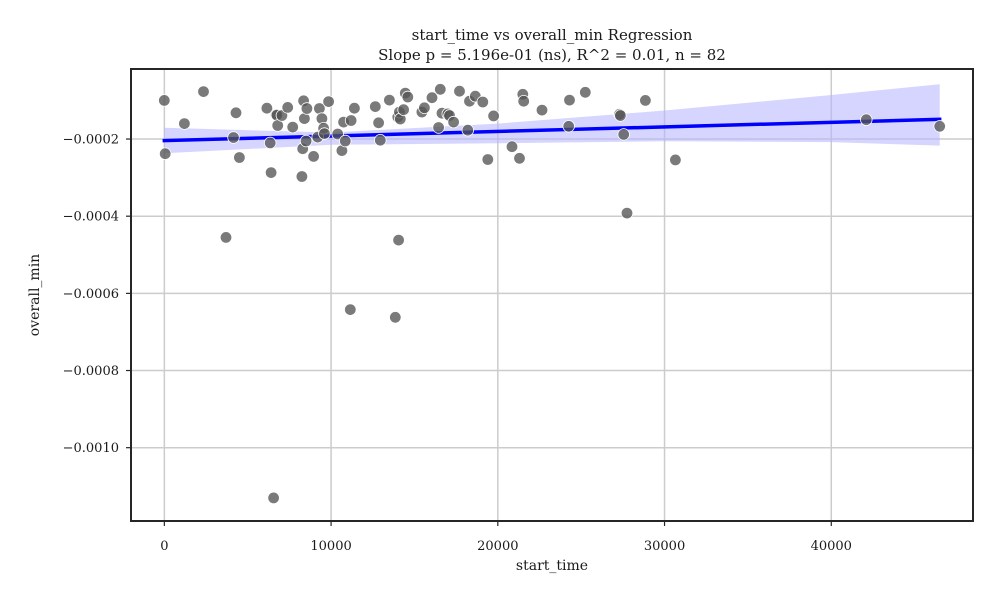  Describe the element at coordinates (91, 448) in the screenshot. I see `y-tick-label: −0.0010` at that location.